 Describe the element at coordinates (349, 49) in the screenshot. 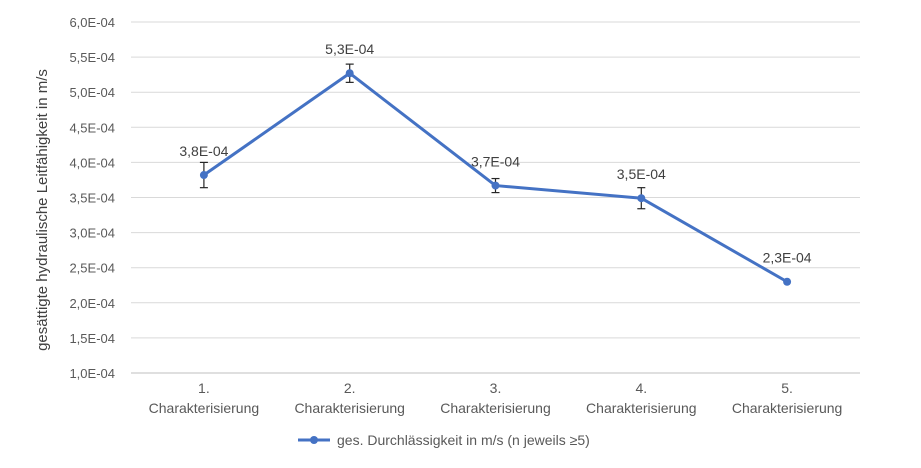

I see `data-label: 5,3E-04` at that location.